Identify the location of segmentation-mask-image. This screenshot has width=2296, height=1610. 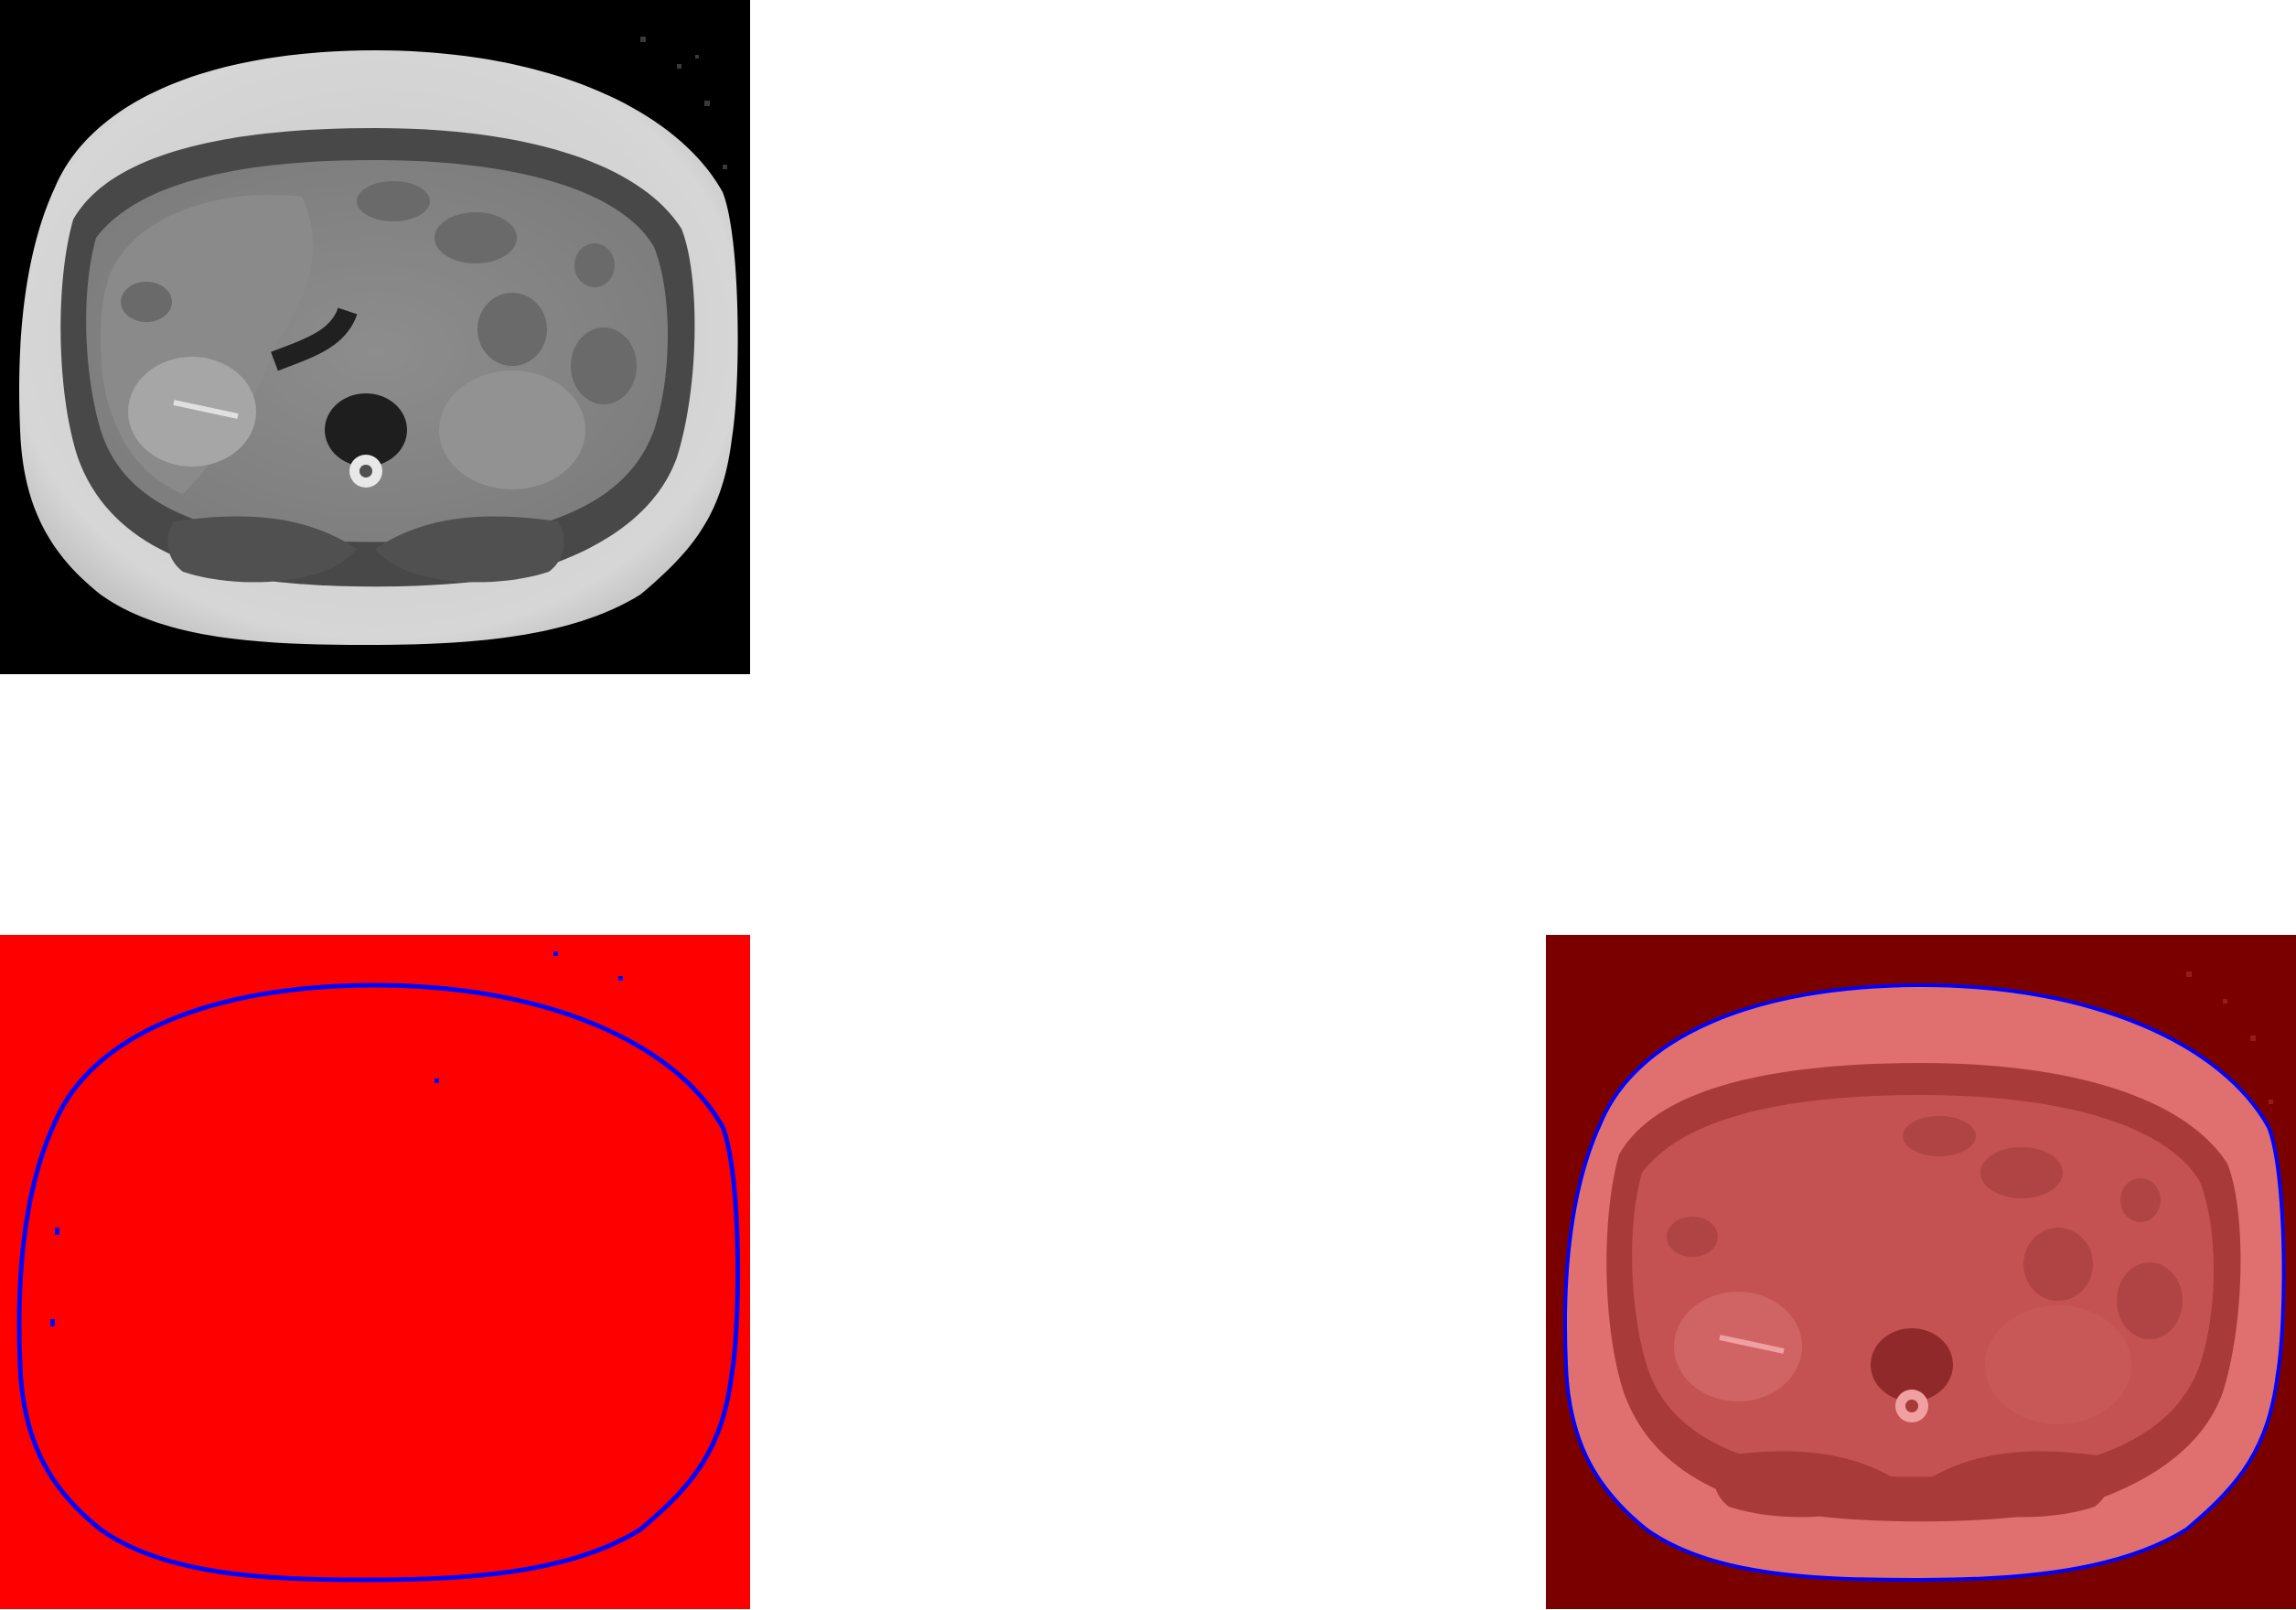
(375, 1272).